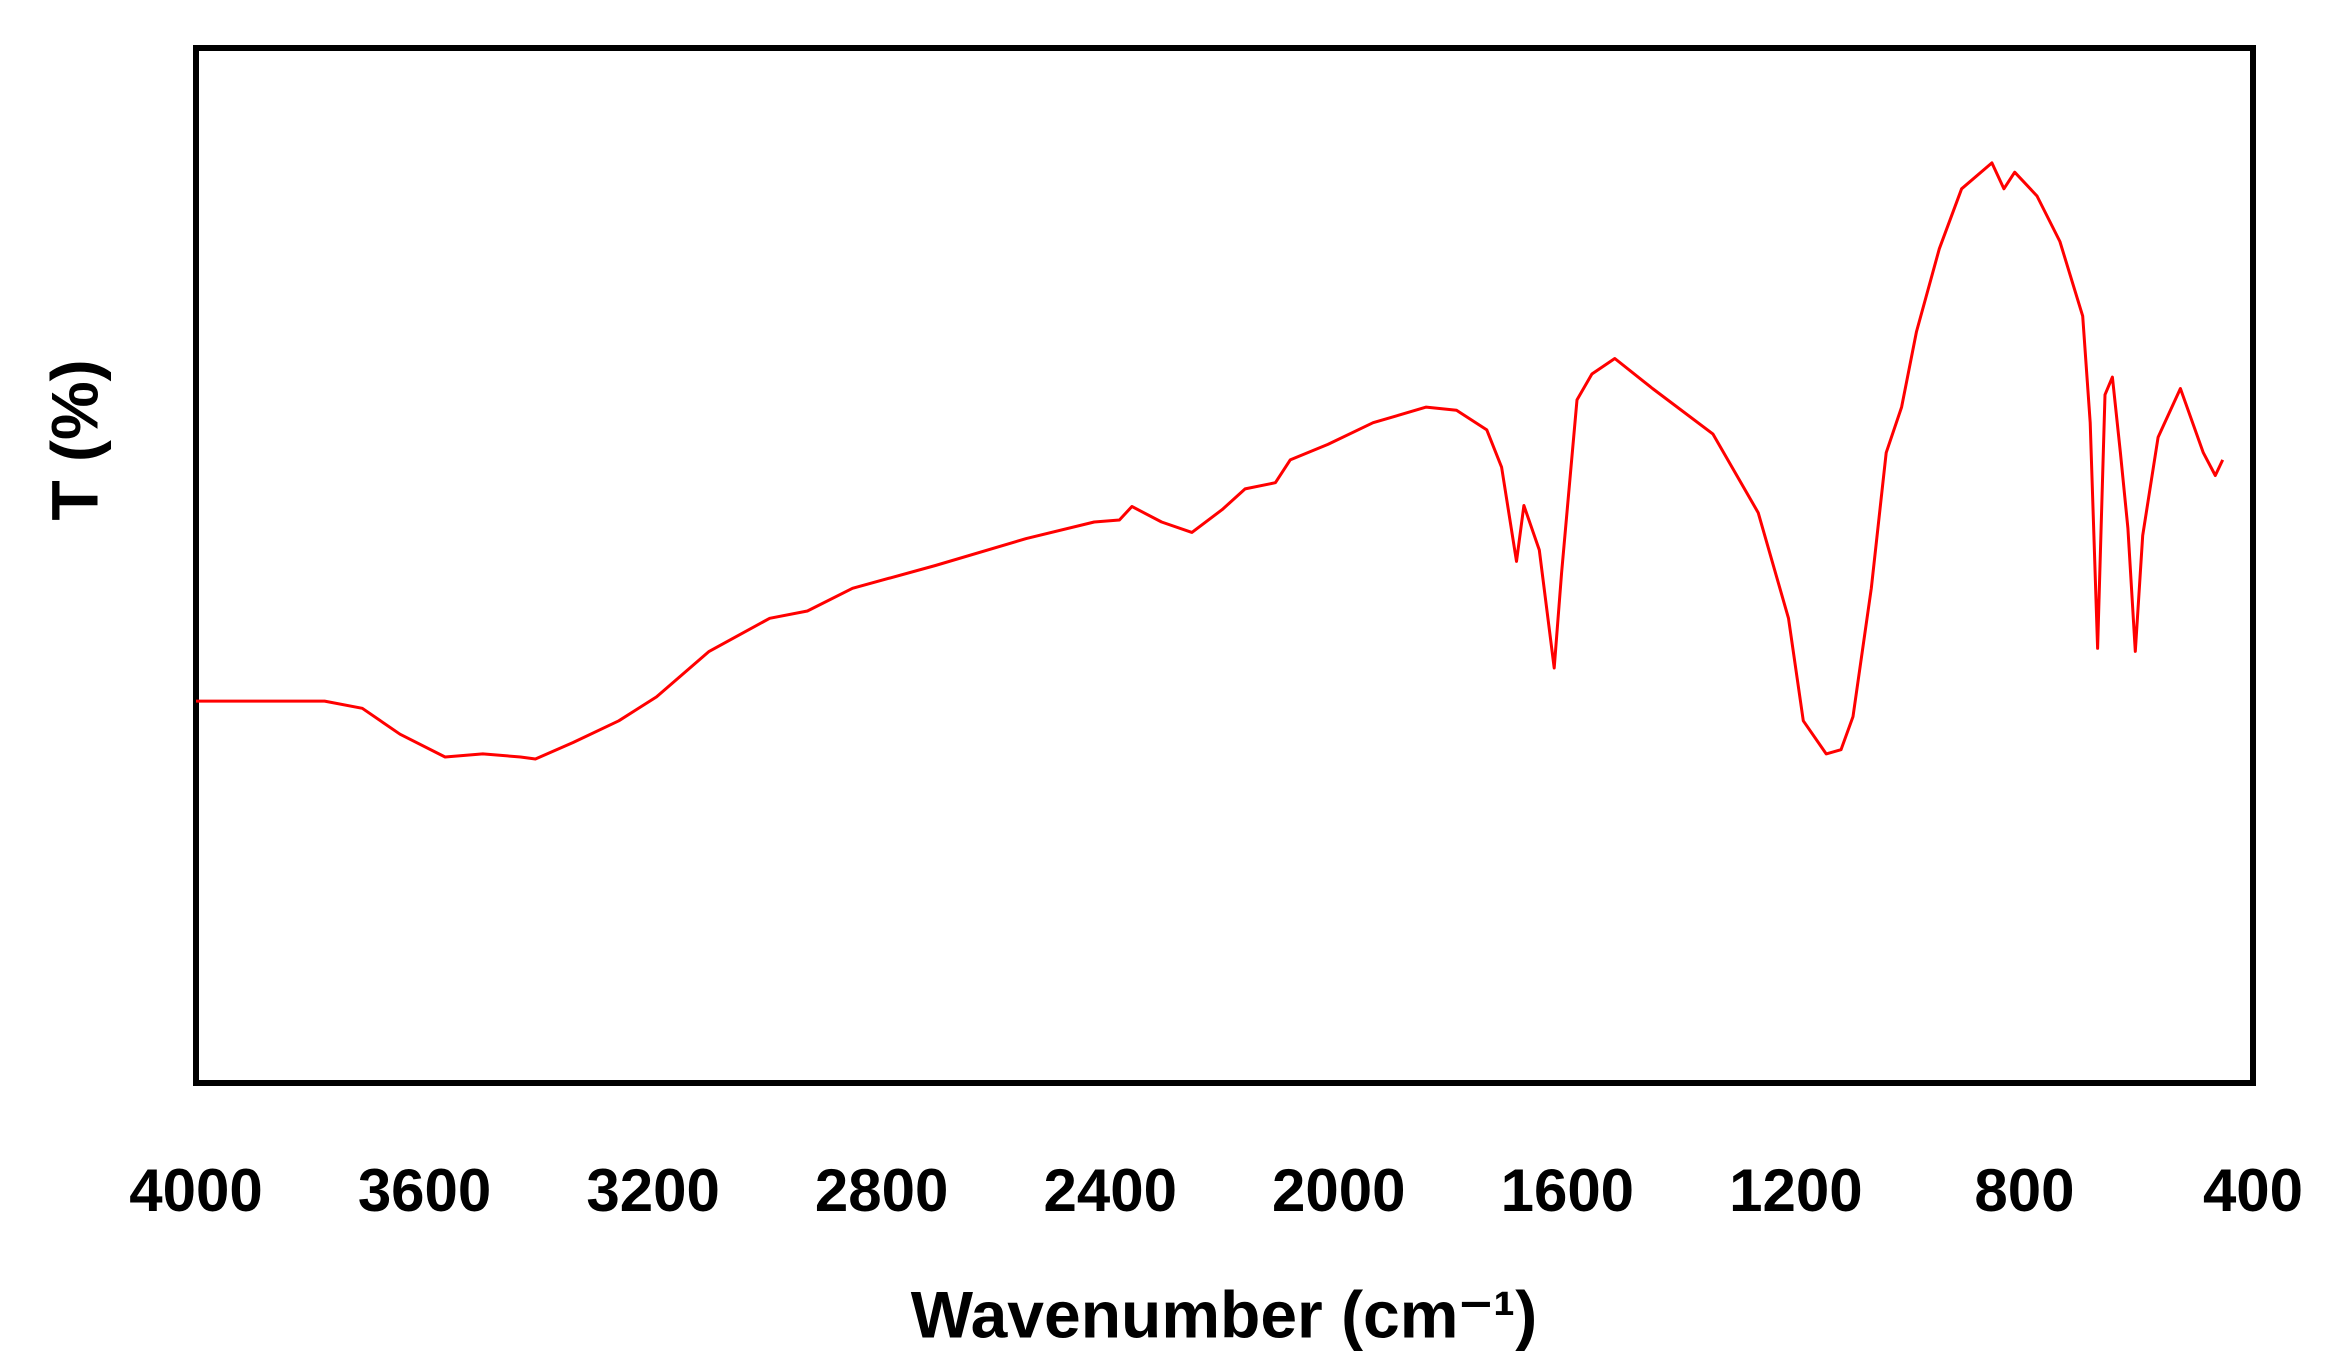 This screenshot has height=1371, width=2344. What do you see at coordinates (1567, 1190) in the screenshot?
I see `x-tick-label: 1600` at bounding box center [1567, 1190].